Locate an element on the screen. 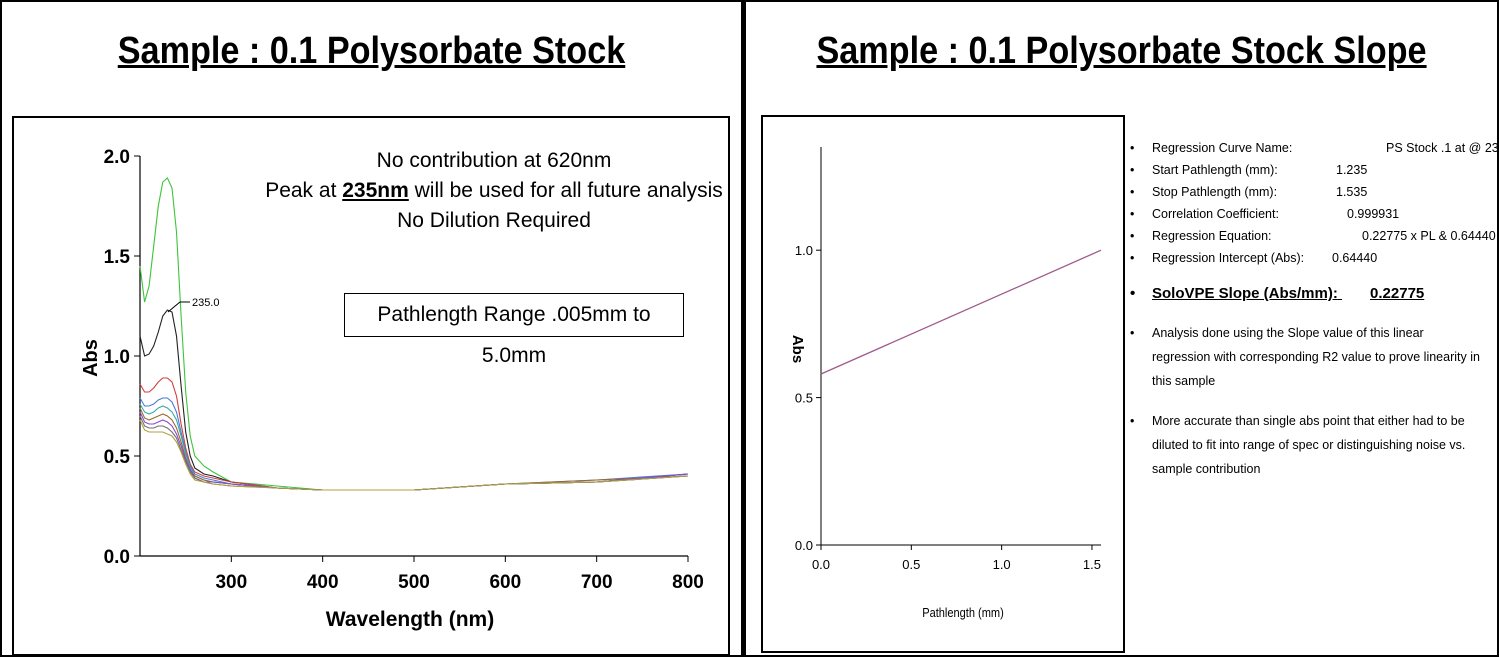 The image size is (1499, 659). peak-annotation-label: 235.0 is located at coordinates (206, 303).